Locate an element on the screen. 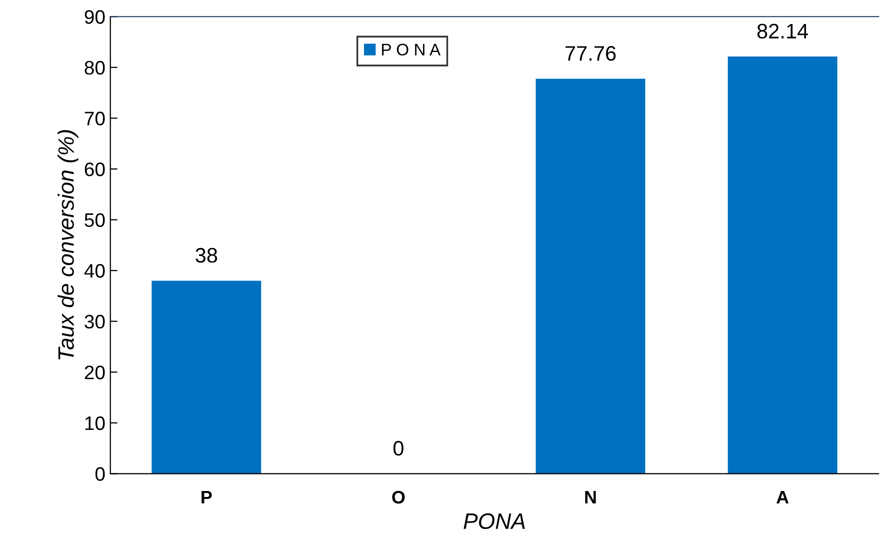 The image size is (883, 554). y-tick-label: 80 is located at coordinates (94, 67).